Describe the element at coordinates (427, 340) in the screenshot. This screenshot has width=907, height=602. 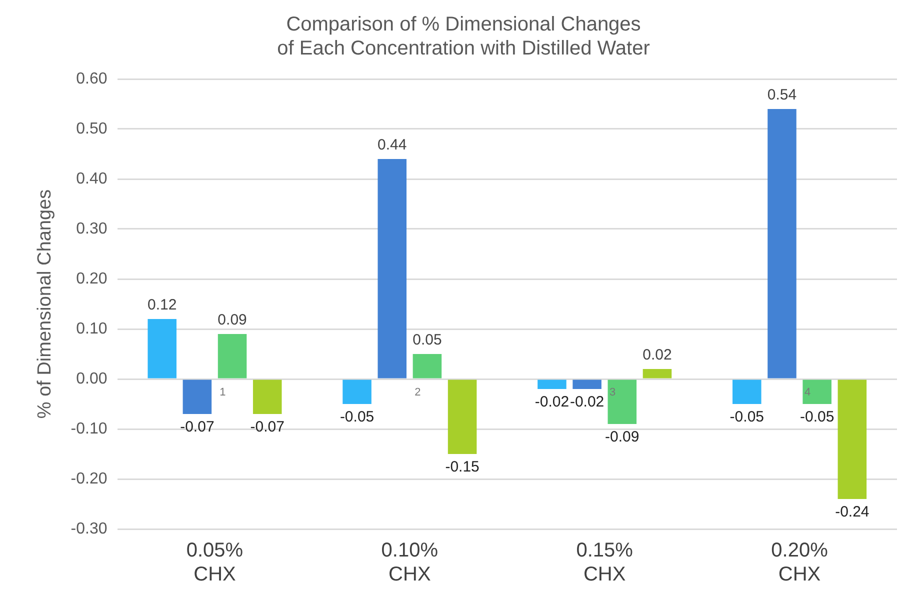
I see `data-label: 0.05` at that location.